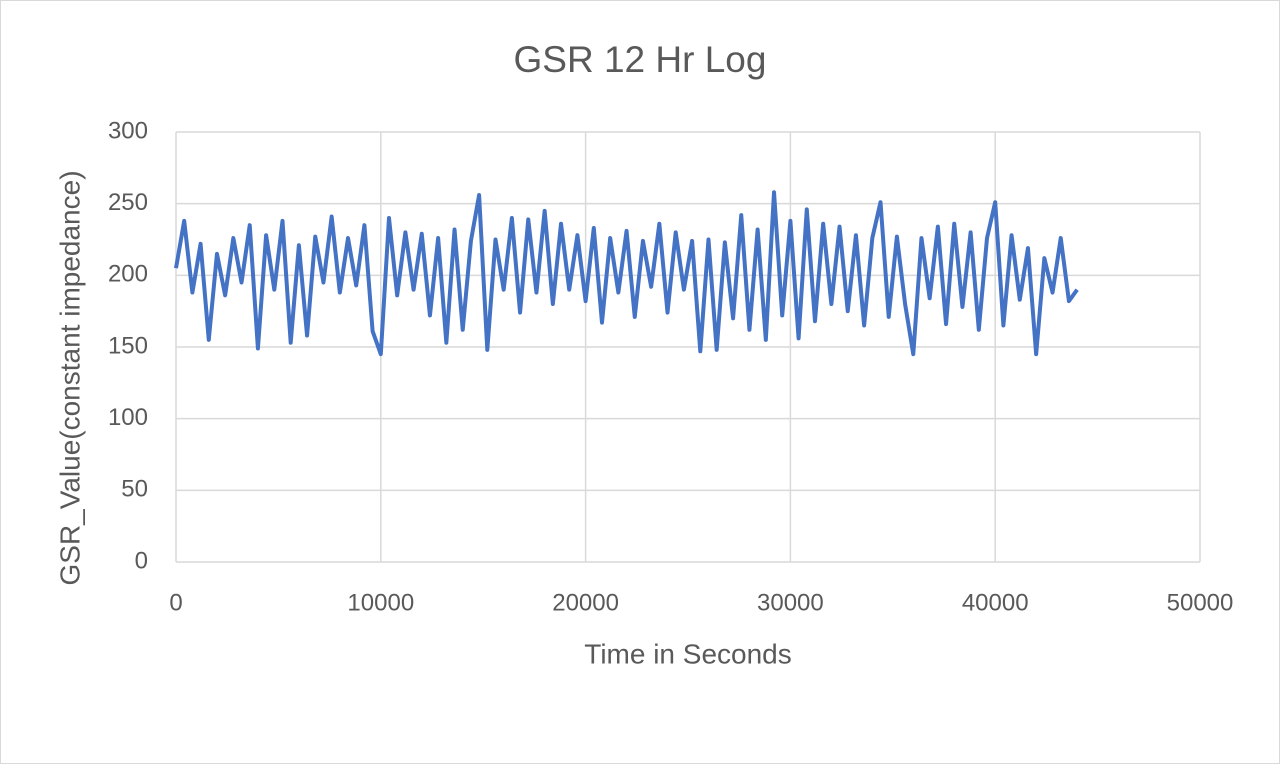 Image resolution: width=1280 pixels, height=764 pixels. What do you see at coordinates (128, 130) in the screenshot?
I see `y-tick-label: 300` at bounding box center [128, 130].